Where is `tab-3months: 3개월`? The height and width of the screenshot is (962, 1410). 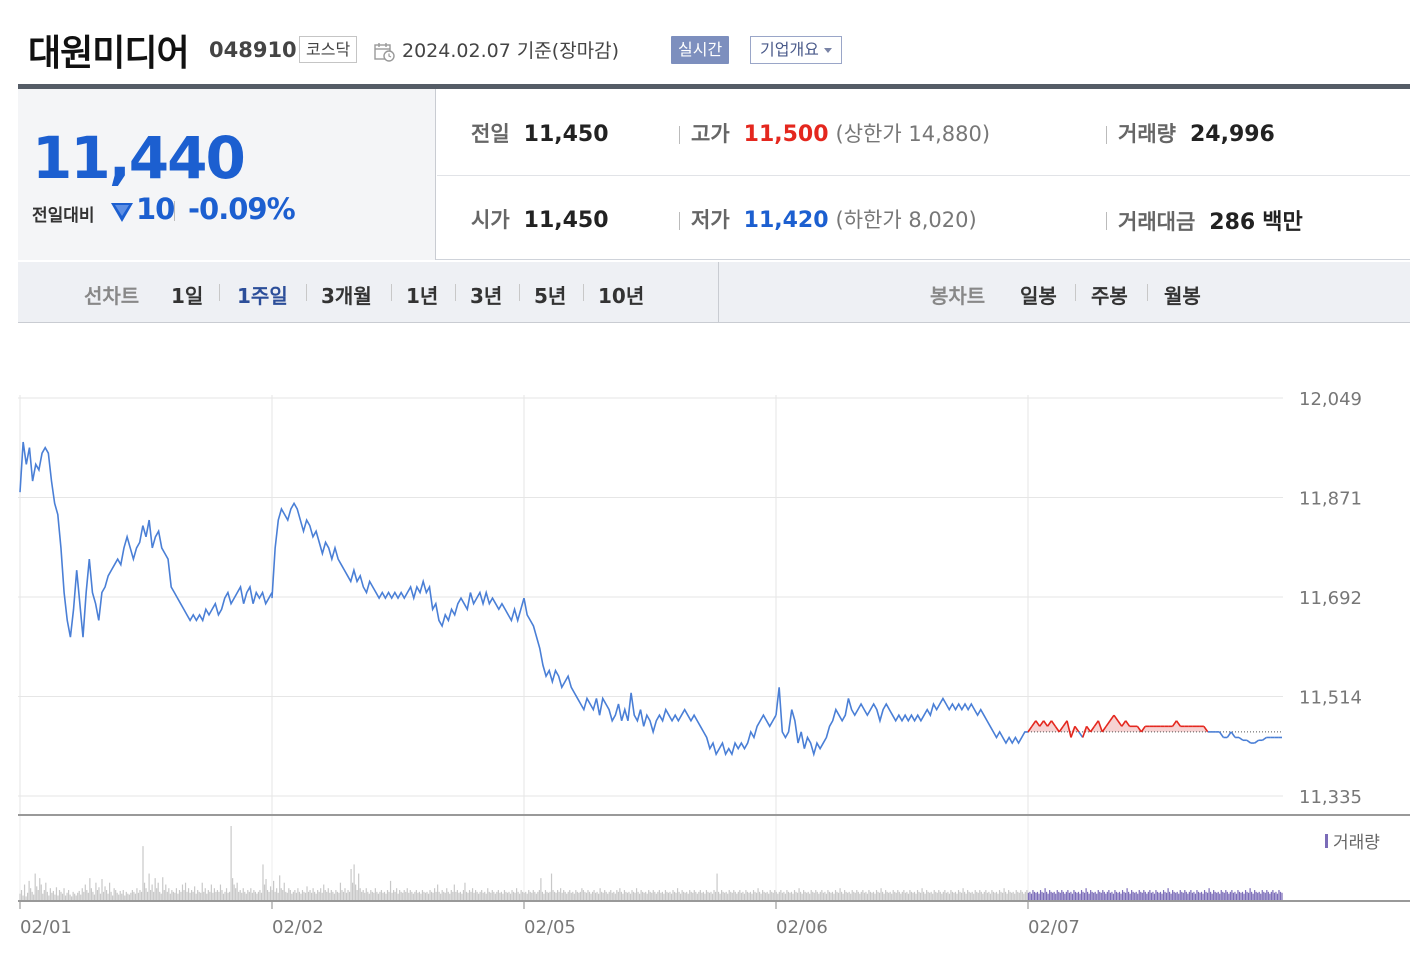 tab-3months: 3개월 is located at coordinates (346, 296).